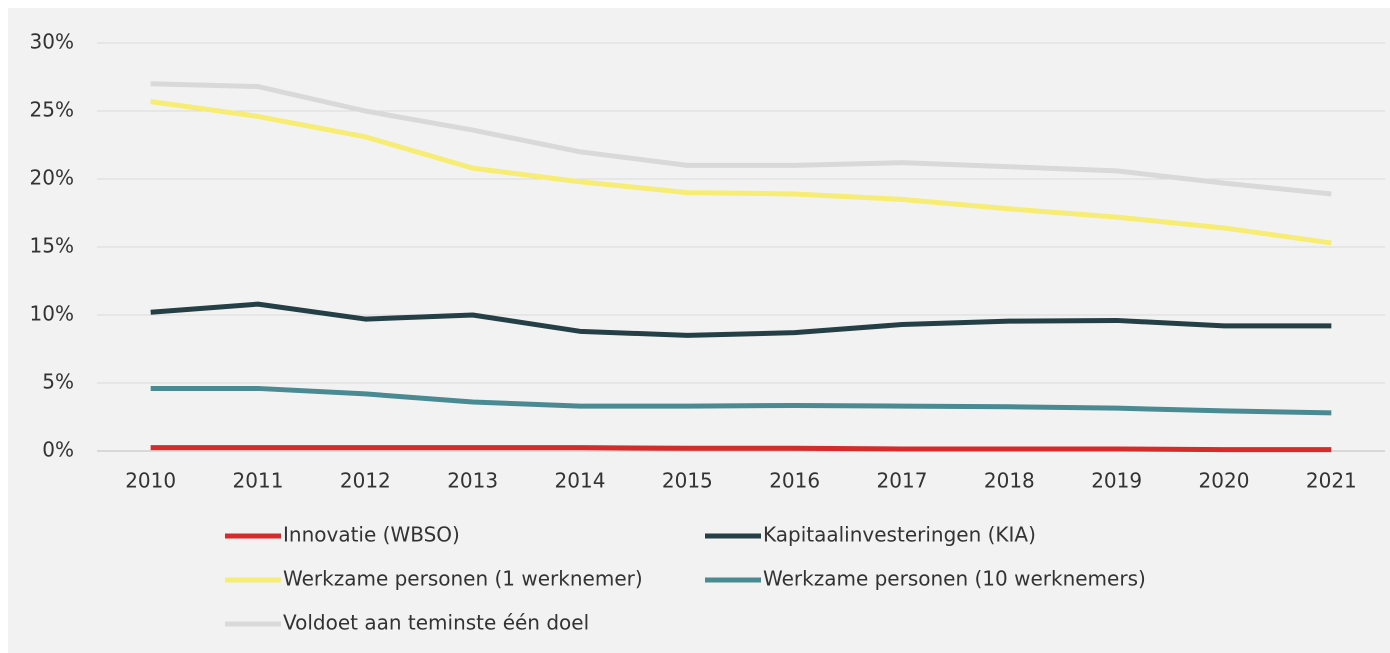 Image resolution: width=1390 pixels, height=653 pixels. I want to click on y-tick-label: 15%, so click(52, 246).